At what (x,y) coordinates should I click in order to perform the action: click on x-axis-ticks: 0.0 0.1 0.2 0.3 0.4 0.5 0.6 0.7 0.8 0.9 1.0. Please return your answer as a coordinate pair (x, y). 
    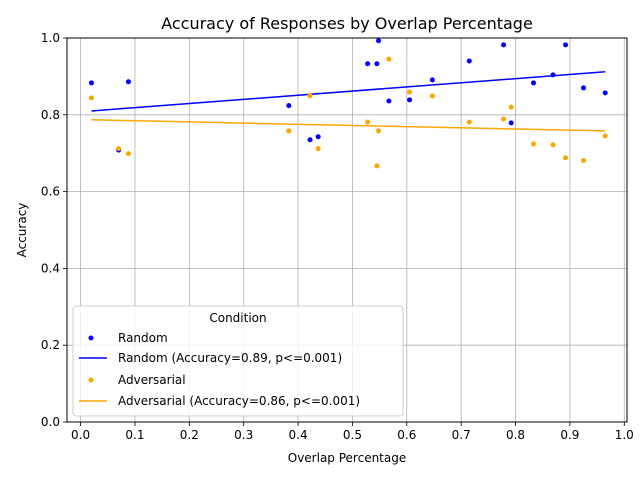
    Looking at the image, I should click on (352, 432).